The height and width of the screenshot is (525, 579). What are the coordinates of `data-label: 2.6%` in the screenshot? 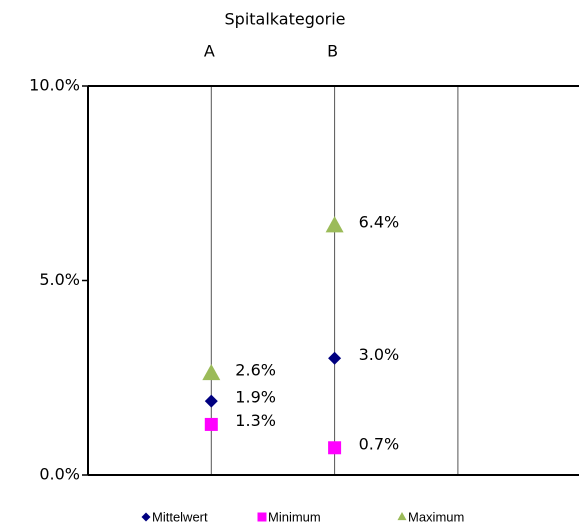 It's located at (255, 369).